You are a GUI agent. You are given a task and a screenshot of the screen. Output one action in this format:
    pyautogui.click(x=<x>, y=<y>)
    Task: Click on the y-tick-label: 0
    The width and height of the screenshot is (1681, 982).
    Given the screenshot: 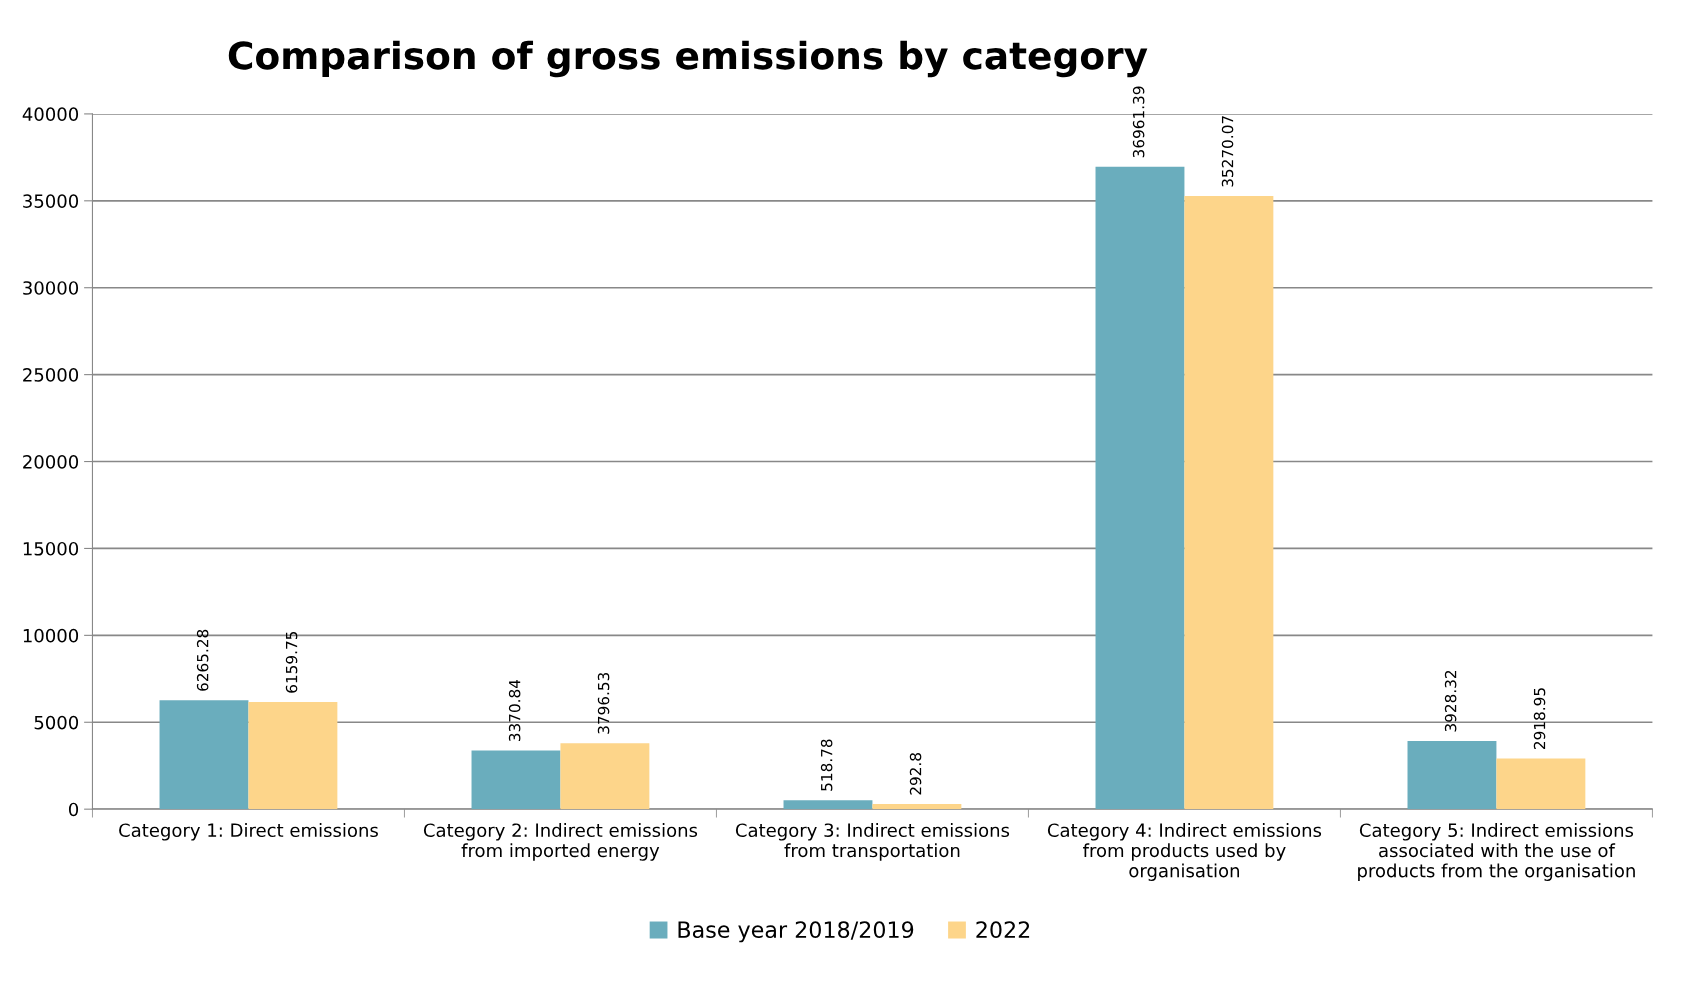 What is the action you would take?
    pyautogui.click(x=73, y=809)
    